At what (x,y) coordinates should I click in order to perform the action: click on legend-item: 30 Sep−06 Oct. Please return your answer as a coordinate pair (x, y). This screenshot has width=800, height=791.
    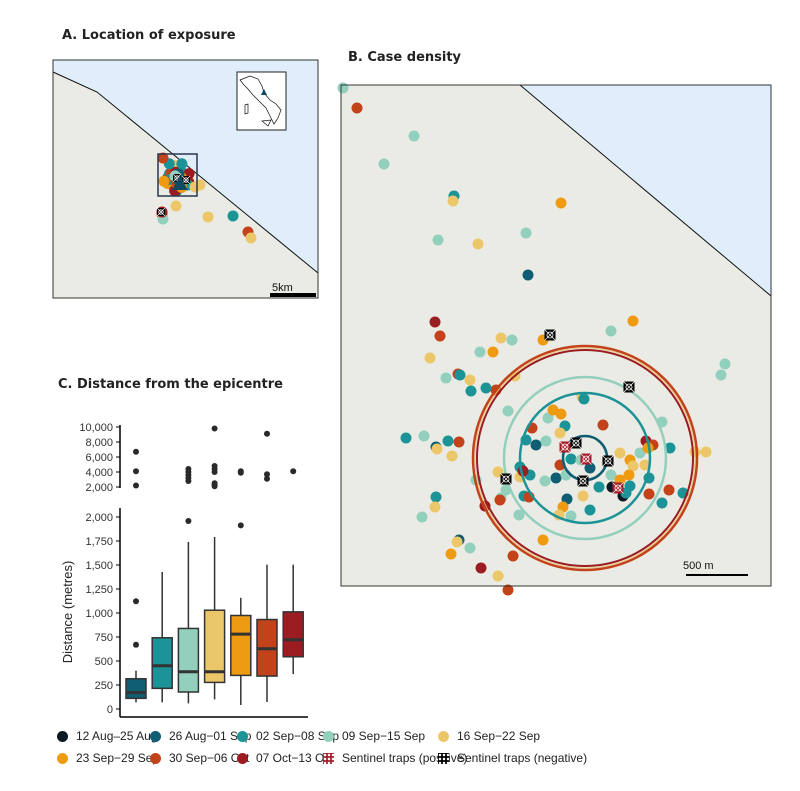
    Looking at the image, I should click on (199, 758).